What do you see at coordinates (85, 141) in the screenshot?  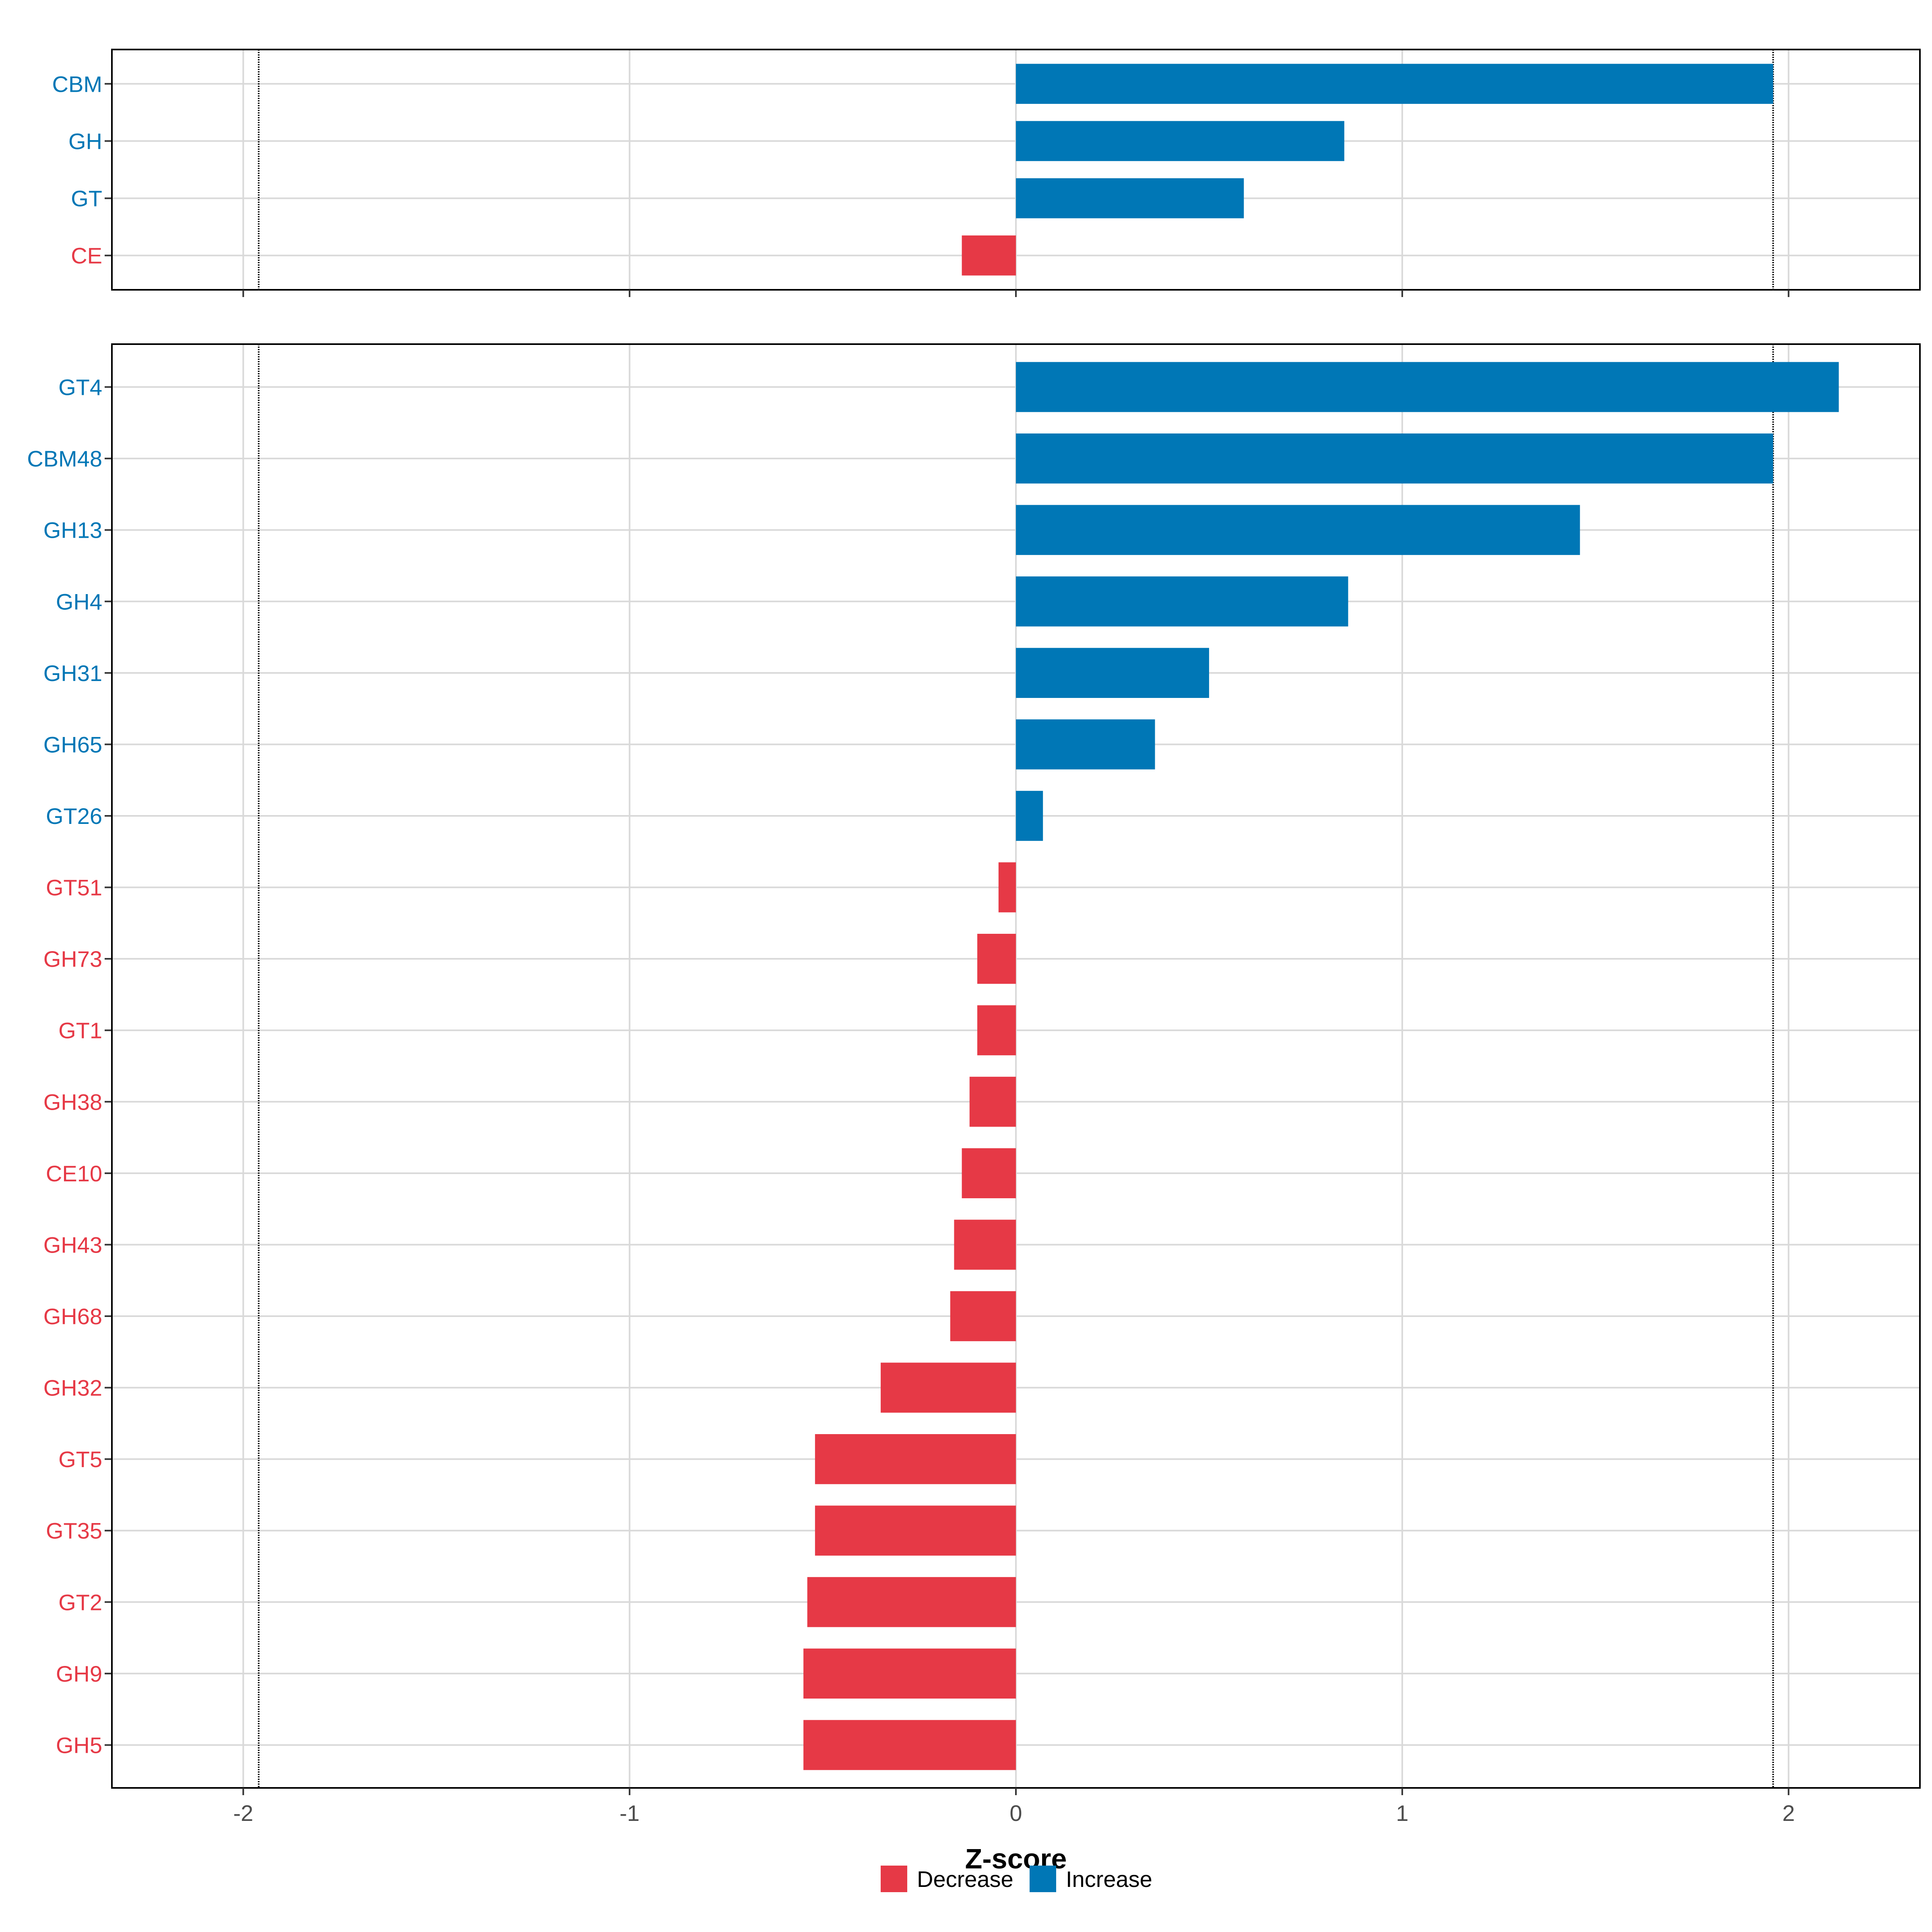 I see `y-tick-label: GH` at bounding box center [85, 141].